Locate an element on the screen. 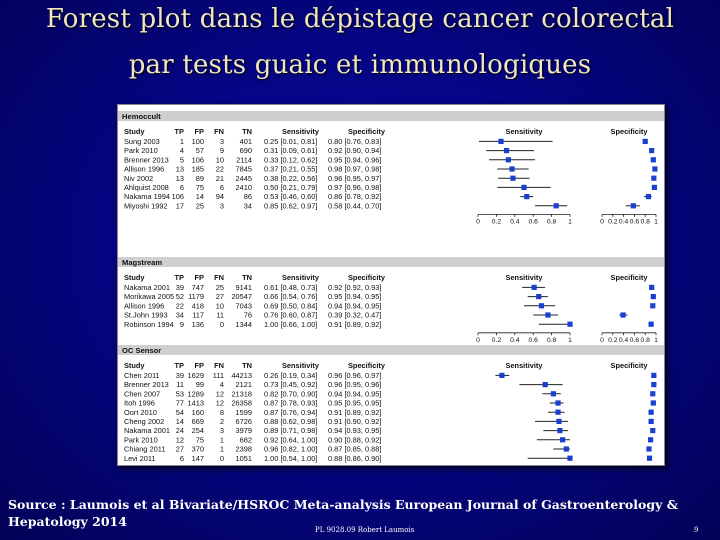 Image resolution: width=720 pixels, height=540 pixels. study-name: Chen 2011 is located at coordinates (142, 375).